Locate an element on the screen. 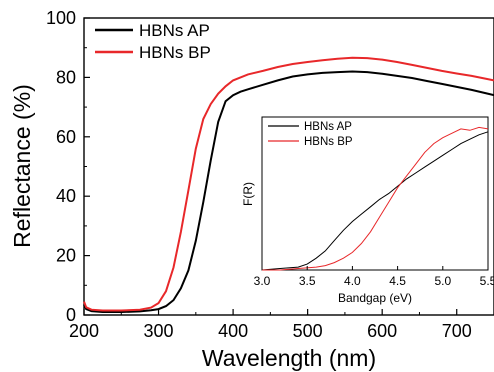 The height and width of the screenshot is (372, 494). inset-legend-label-ap: HBNs AP is located at coordinates (328, 127).